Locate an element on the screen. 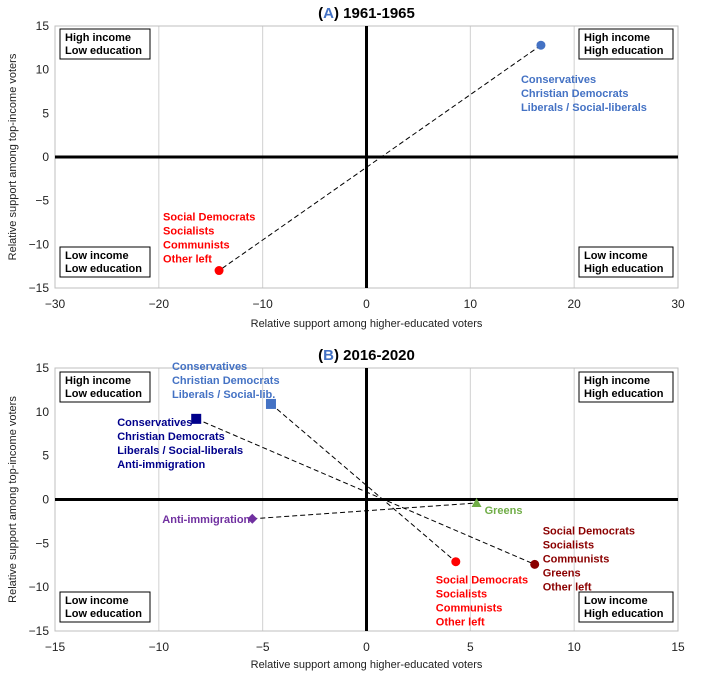 The width and height of the screenshot is (712, 679). point-left-dark is located at coordinates (535, 564).